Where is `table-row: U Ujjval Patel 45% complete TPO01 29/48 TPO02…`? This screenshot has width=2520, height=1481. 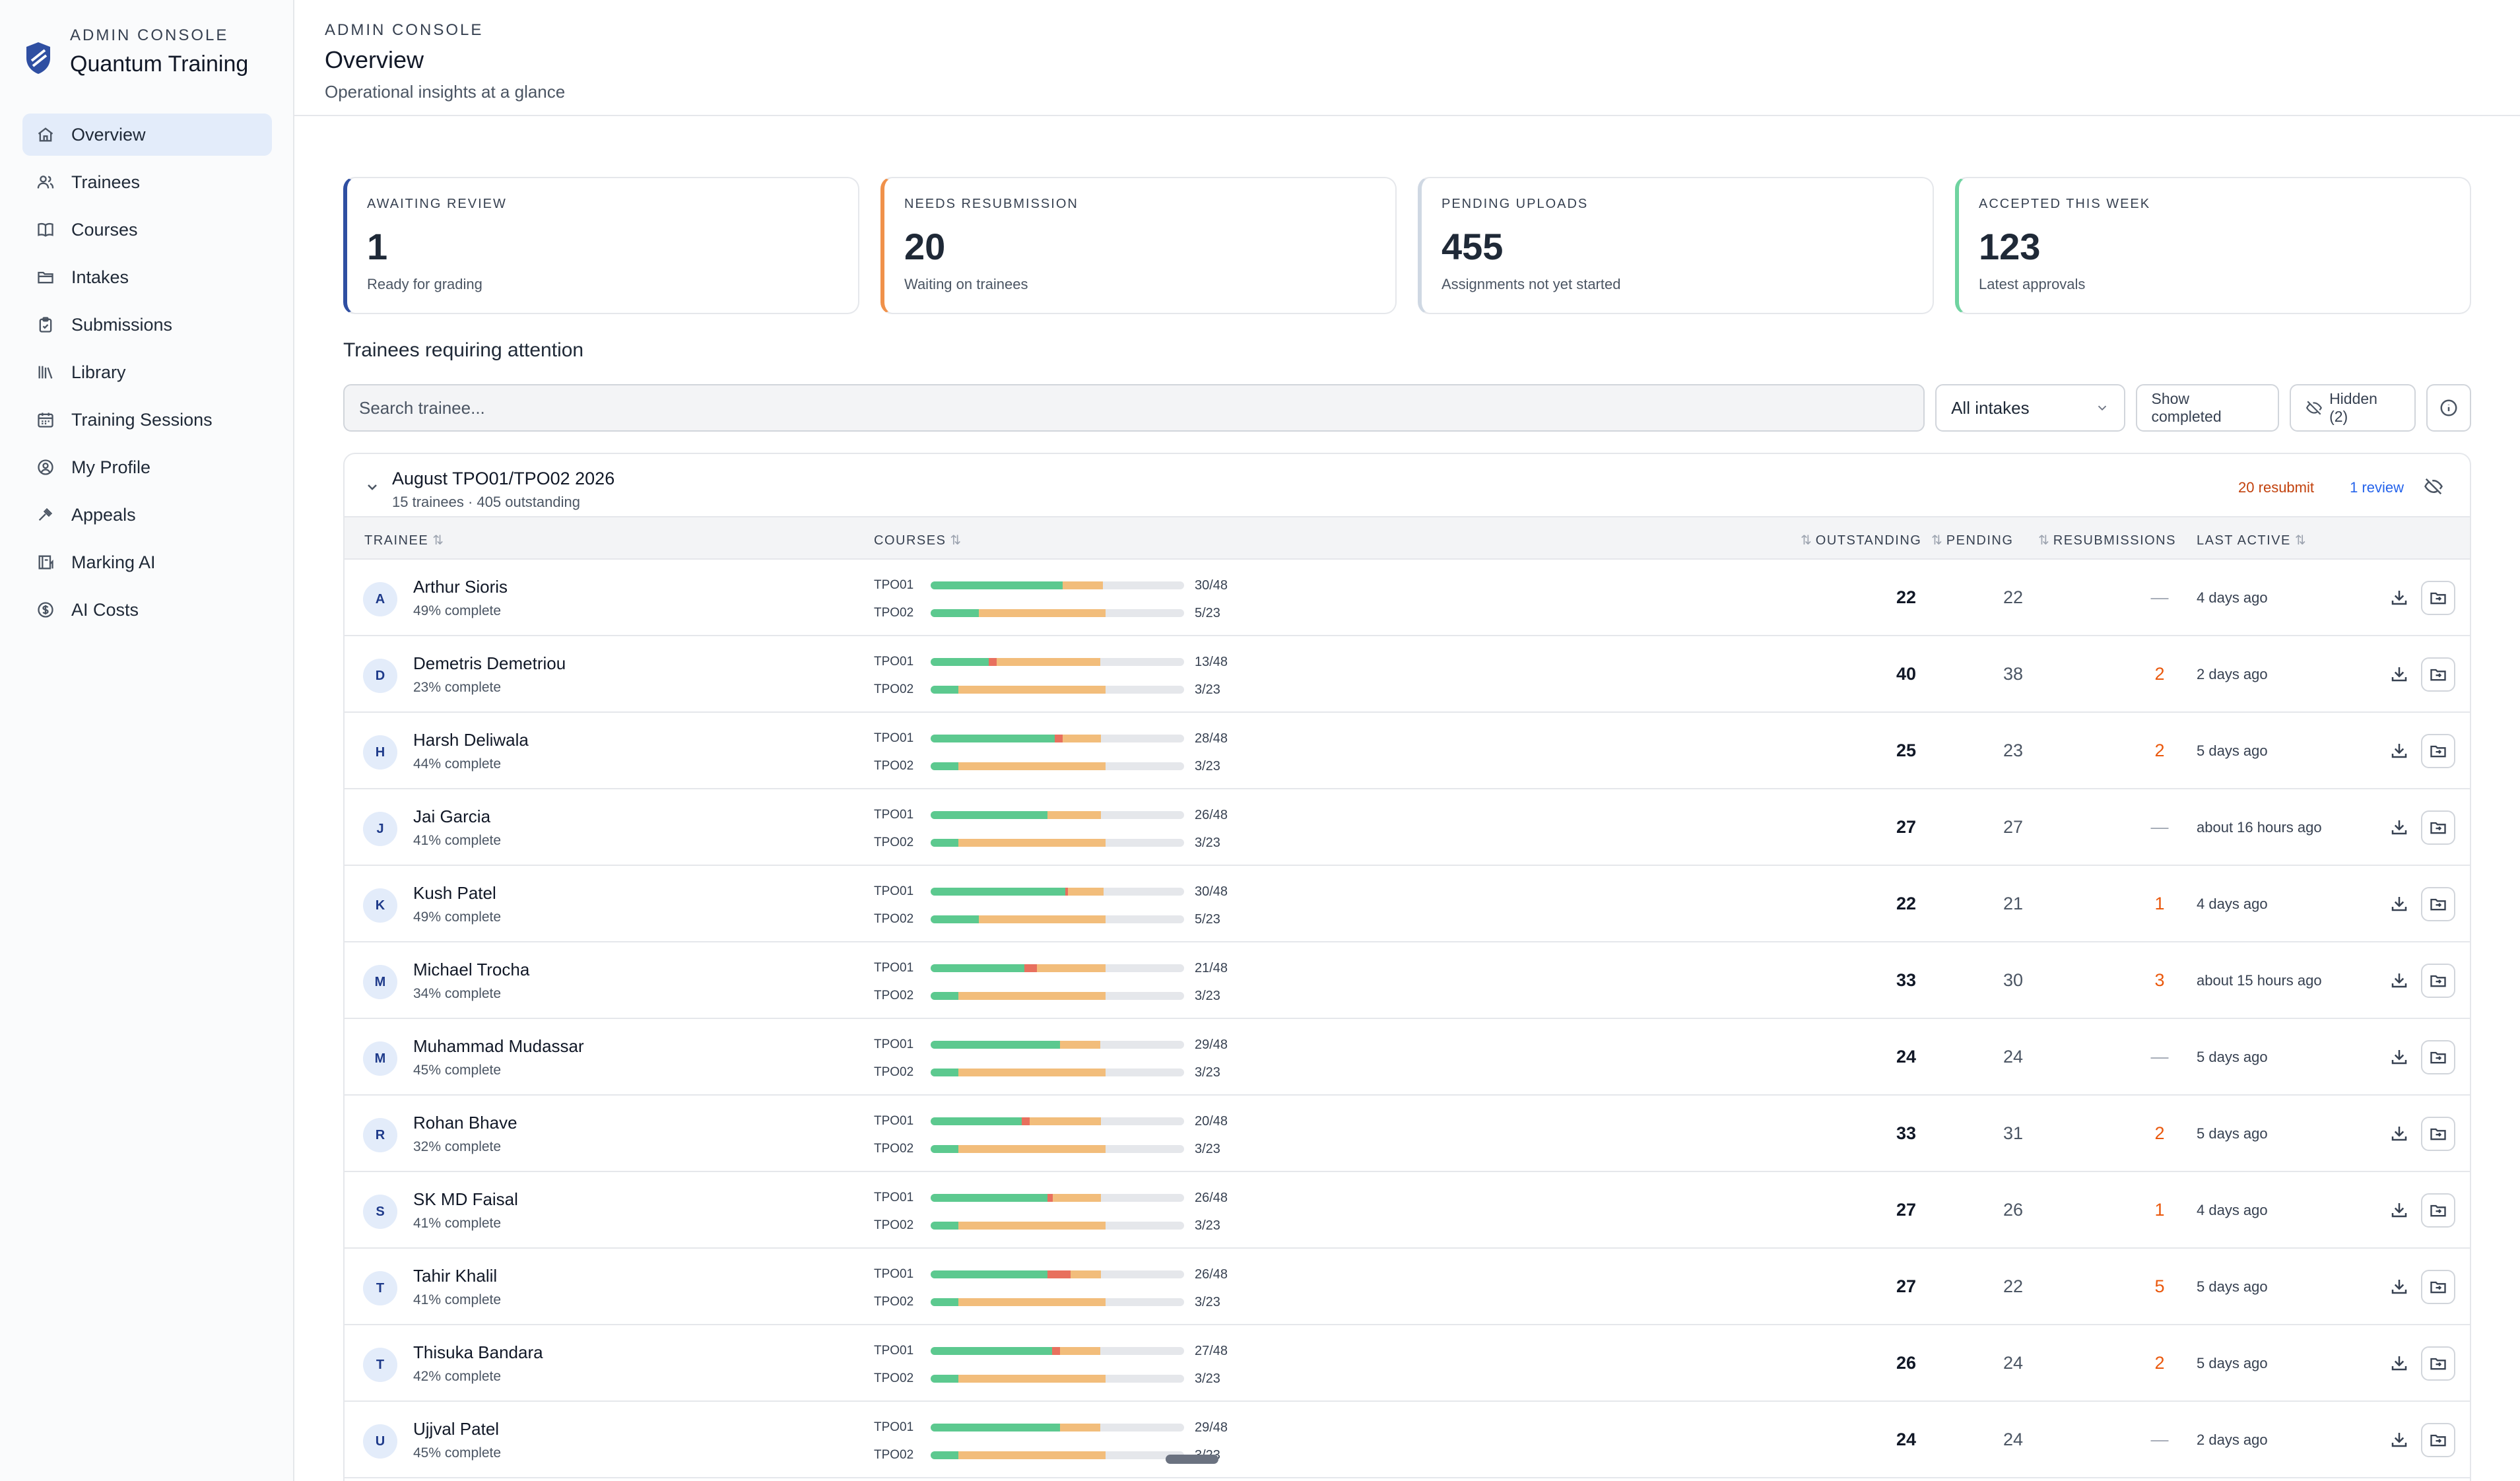 table-row: U Ujjval Patel 45% complete TPO01 29/48 TPO02… is located at coordinates (1407, 1440).